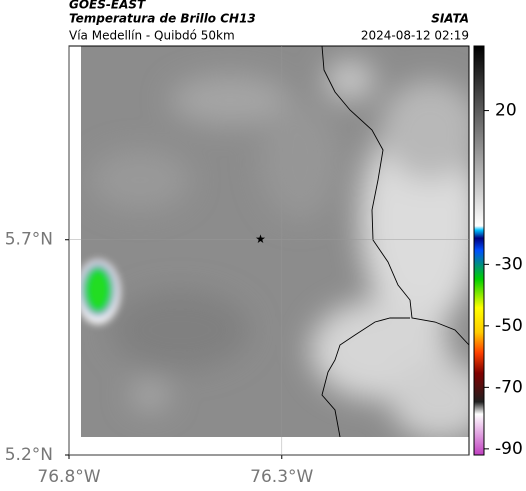 This screenshot has width=526, height=491. I want to click on x-tick-label: 76.3°W, so click(281, 477).